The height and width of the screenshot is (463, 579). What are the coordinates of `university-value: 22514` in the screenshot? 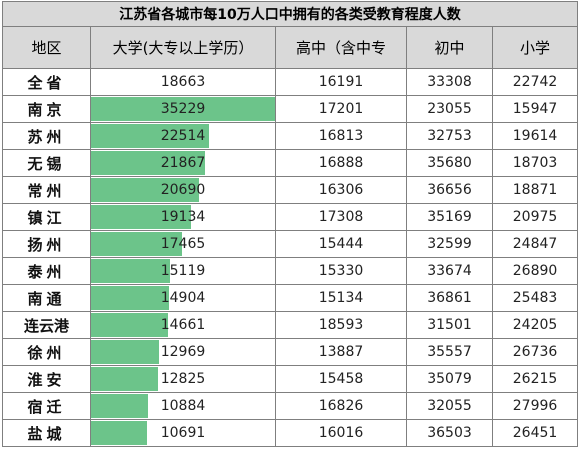 It's located at (183, 136).